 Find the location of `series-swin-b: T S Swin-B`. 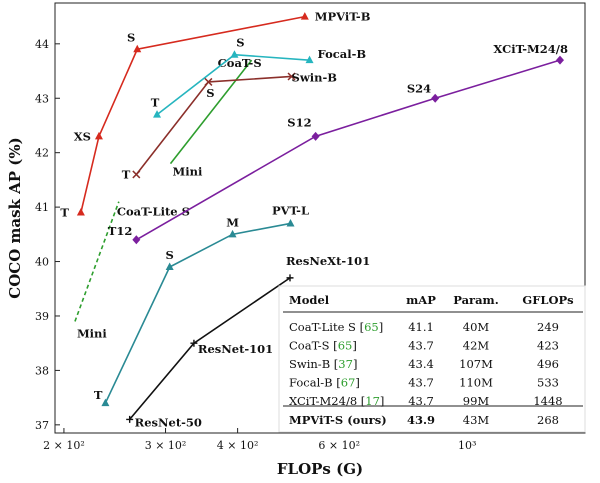

series-swin-b: T S Swin-B is located at coordinates (229, 125).